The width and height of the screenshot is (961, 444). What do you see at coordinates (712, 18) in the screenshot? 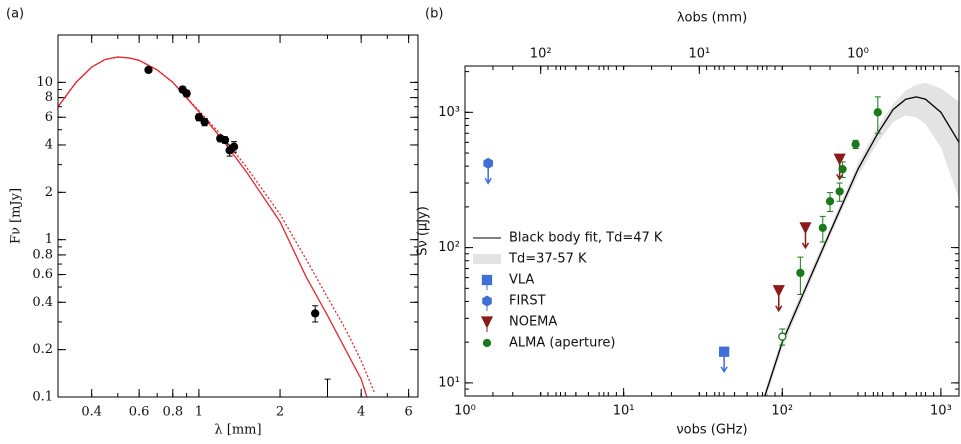
I see `x2-axis-label: λobs (mm)` at bounding box center [712, 18].